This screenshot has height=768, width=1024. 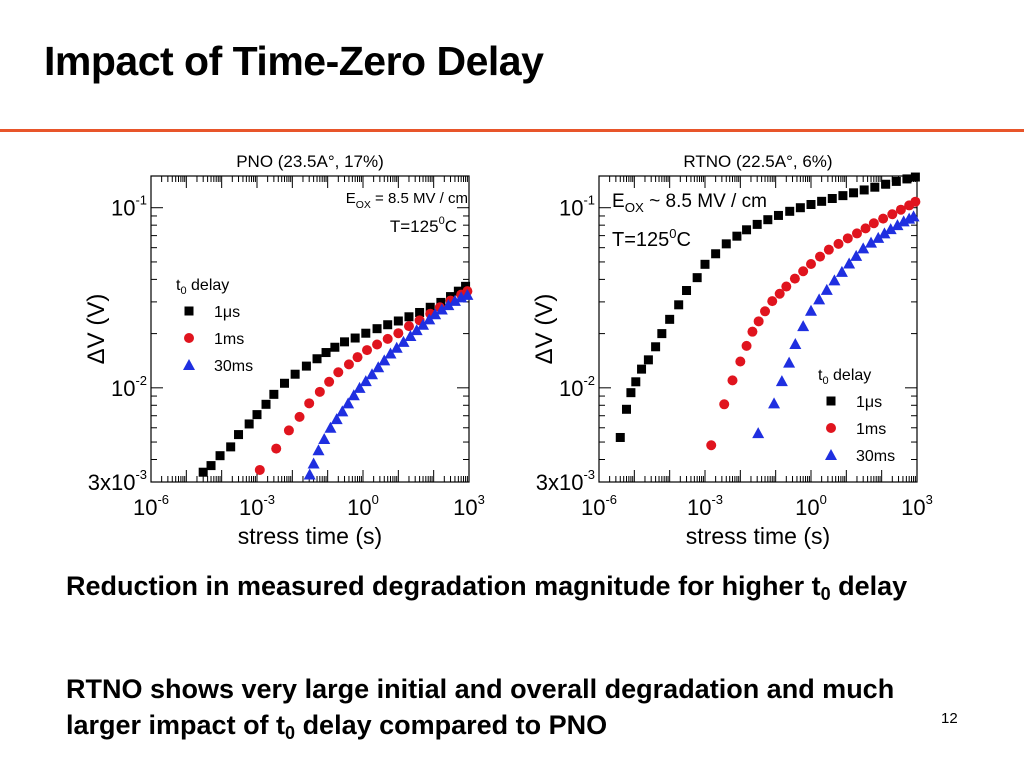 What do you see at coordinates (117, 481) in the screenshot?
I see `y-tick-label: 3x10⁻³` at bounding box center [117, 481].